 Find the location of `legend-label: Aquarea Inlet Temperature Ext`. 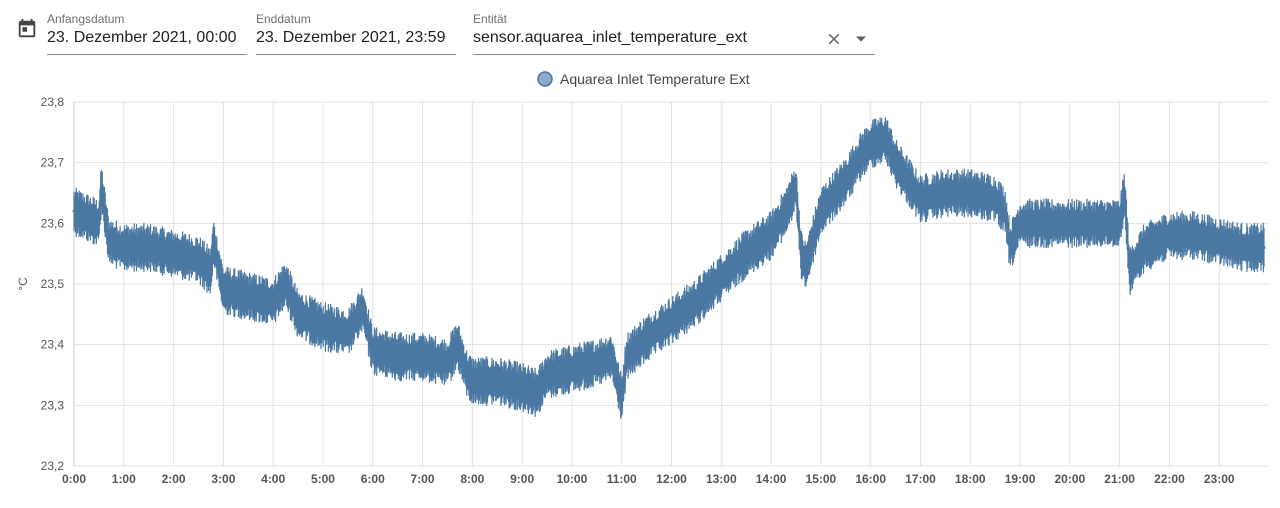

legend-label: Aquarea Inlet Temperature Ext is located at coordinates (655, 79).